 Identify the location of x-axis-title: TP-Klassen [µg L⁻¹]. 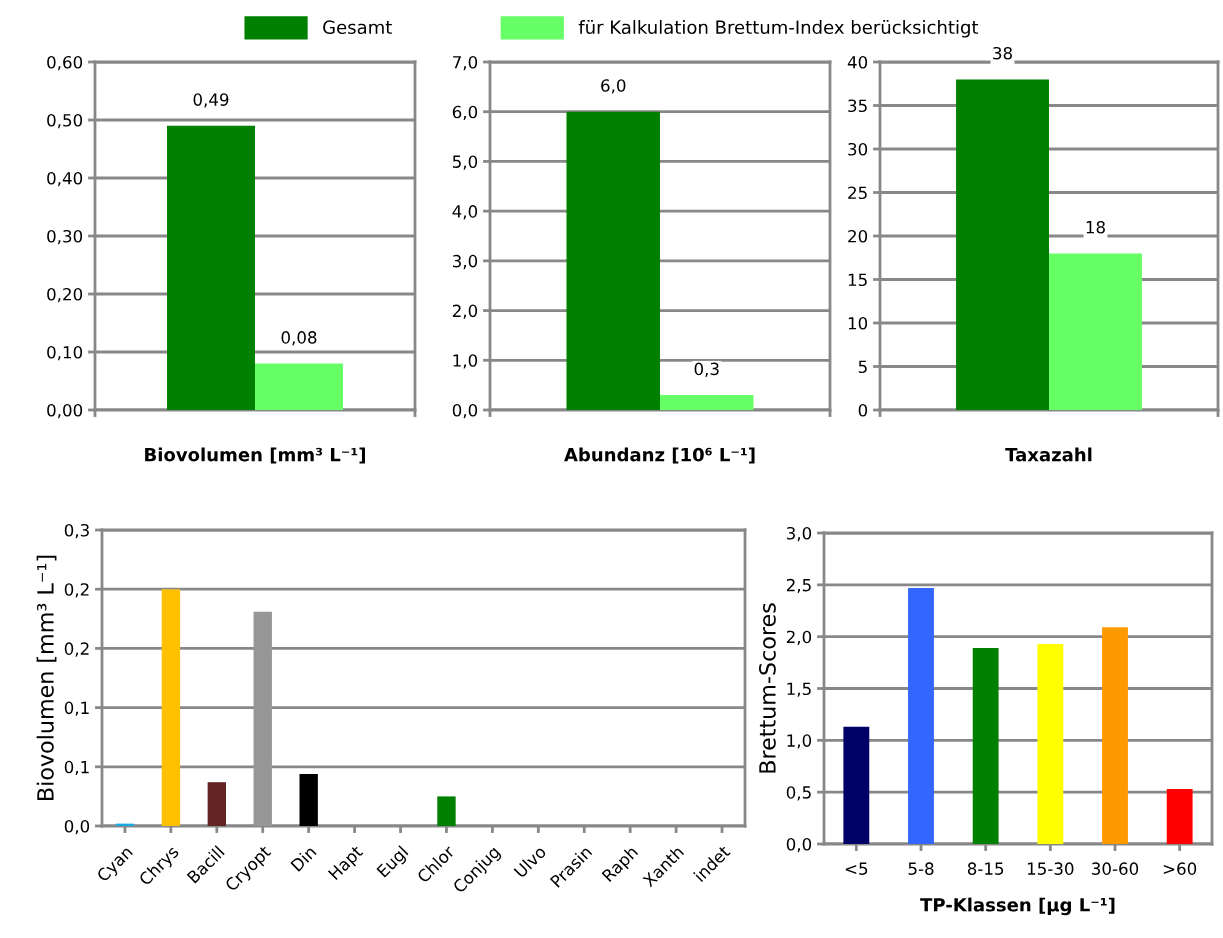
(1017, 906).